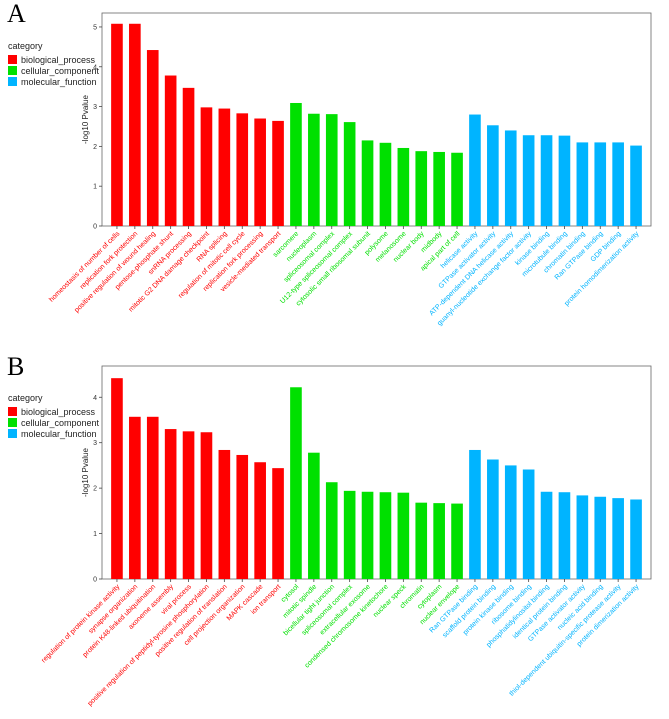 The height and width of the screenshot is (719, 669). What do you see at coordinates (95, 534) in the screenshot?
I see `y-tick-label: 1` at bounding box center [95, 534].